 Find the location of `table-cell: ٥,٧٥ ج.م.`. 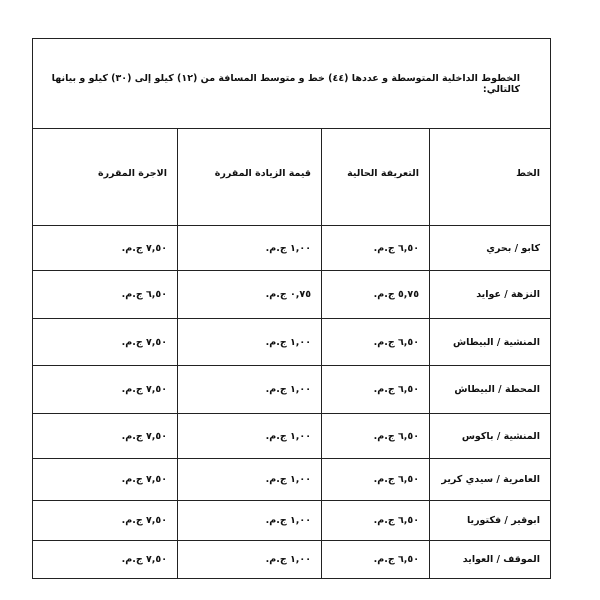

table-cell: ٥,٧٥ ج.م. is located at coordinates (375, 294).